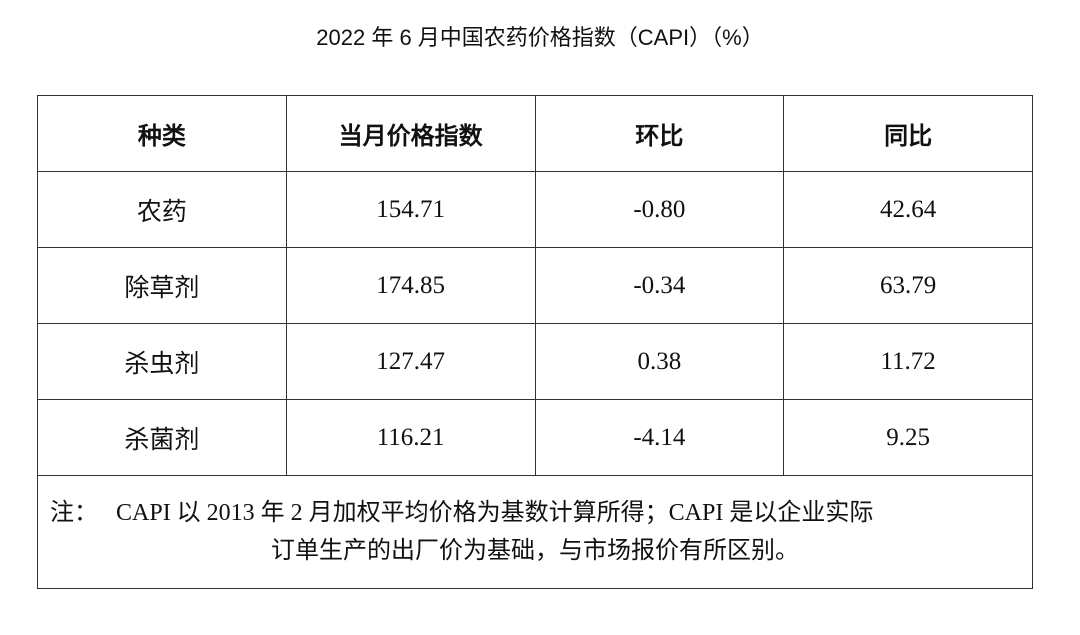  Describe the element at coordinates (410, 285) in the screenshot. I see `table-cell: 174.85` at that location.